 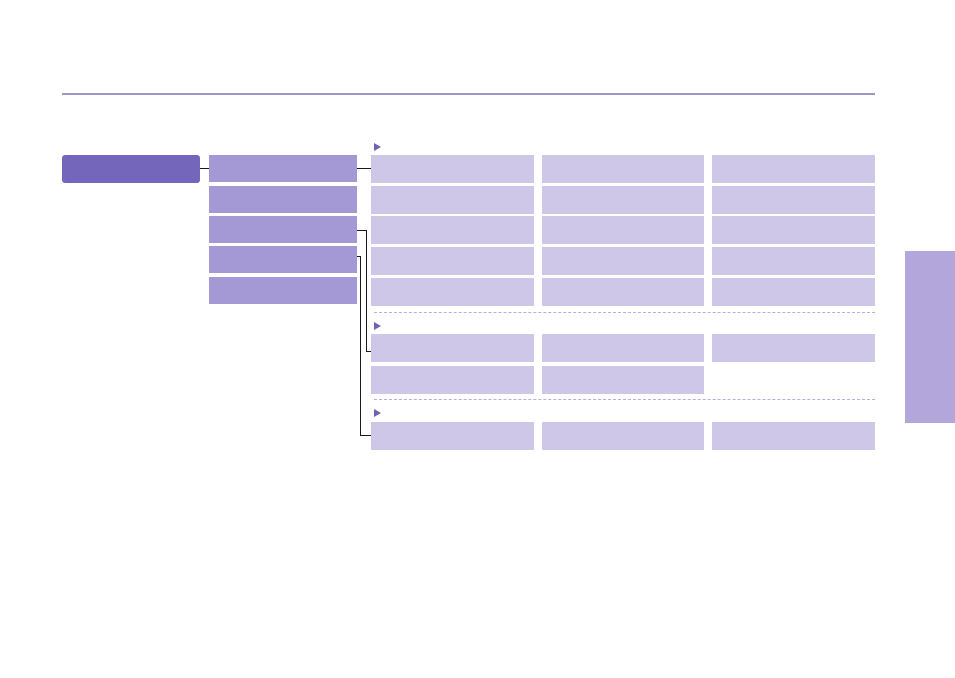 What do you see at coordinates (930, 337) in the screenshot?
I see `side-tab` at bounding box center [930, 337].